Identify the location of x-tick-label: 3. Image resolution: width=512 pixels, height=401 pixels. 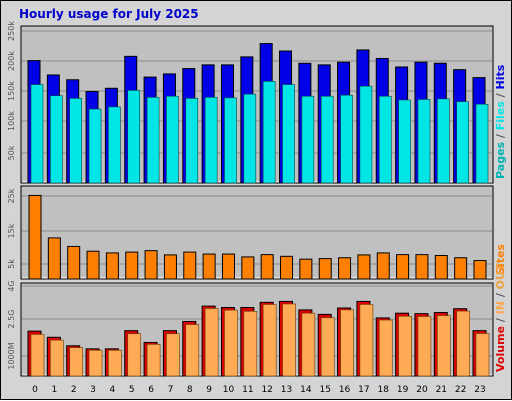
(93, 390).